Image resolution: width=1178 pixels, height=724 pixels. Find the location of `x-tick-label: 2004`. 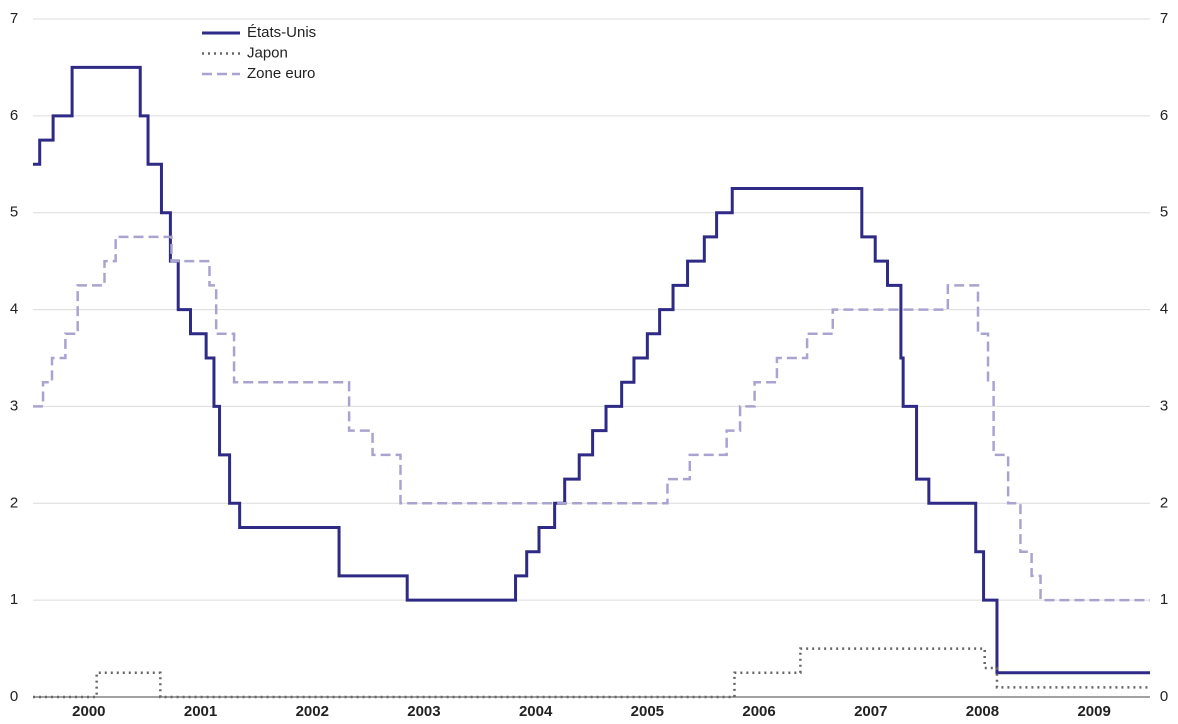

x-tick-label: 2004 is located at coordinates (536, 711).